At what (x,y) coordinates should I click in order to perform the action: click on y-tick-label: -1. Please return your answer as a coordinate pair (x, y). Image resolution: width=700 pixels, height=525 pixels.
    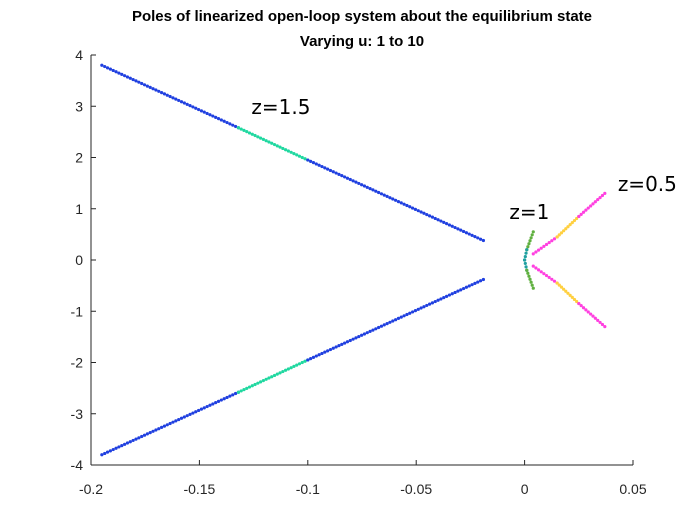
    Looking at the image, I should click on (77, 311).